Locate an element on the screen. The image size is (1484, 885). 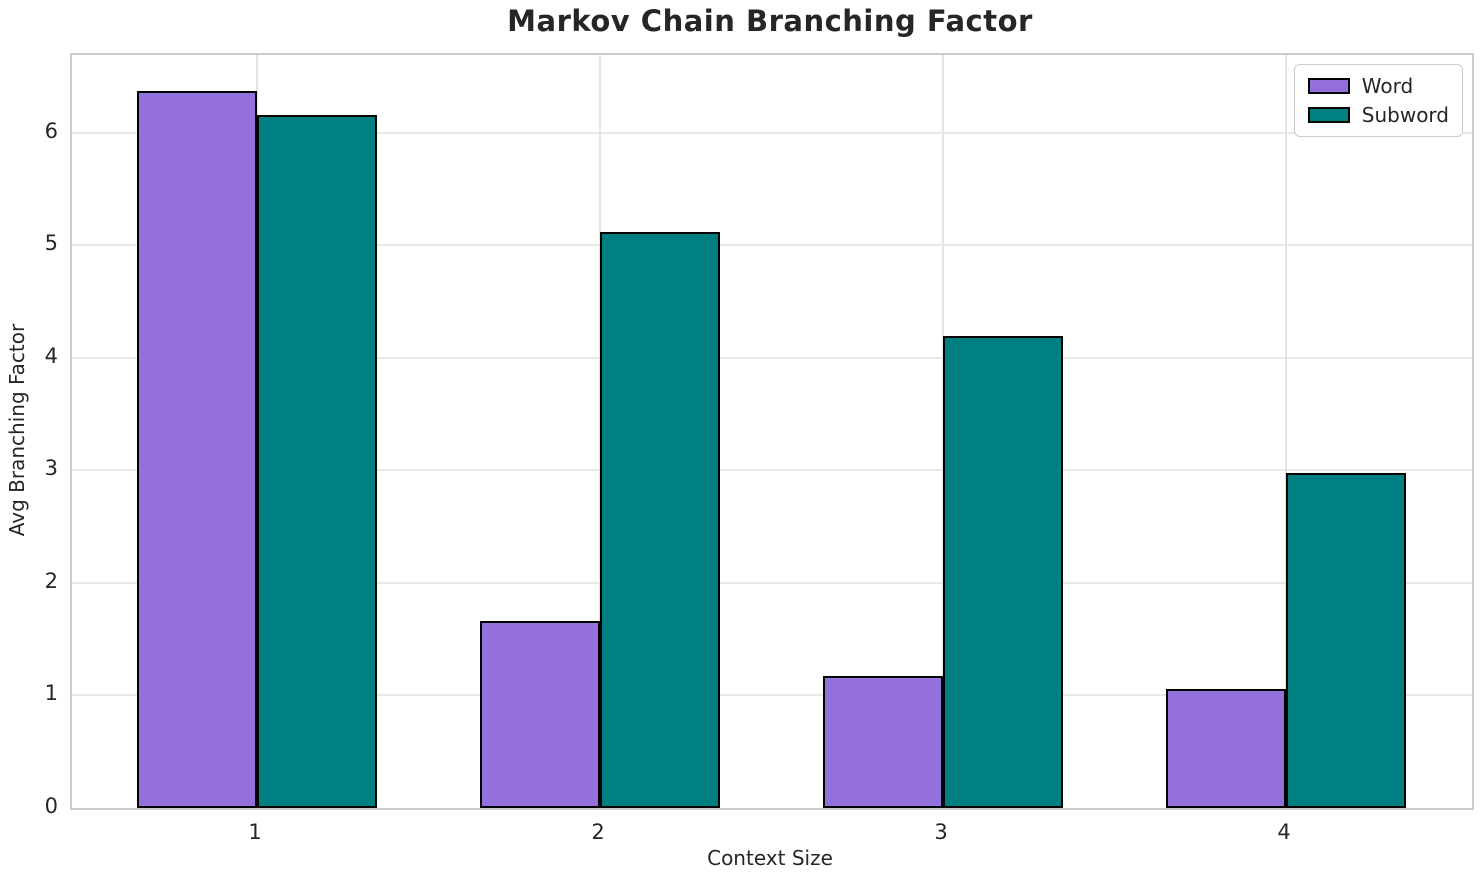
legend-swatch-subword is located at coordinates (1328, 115).